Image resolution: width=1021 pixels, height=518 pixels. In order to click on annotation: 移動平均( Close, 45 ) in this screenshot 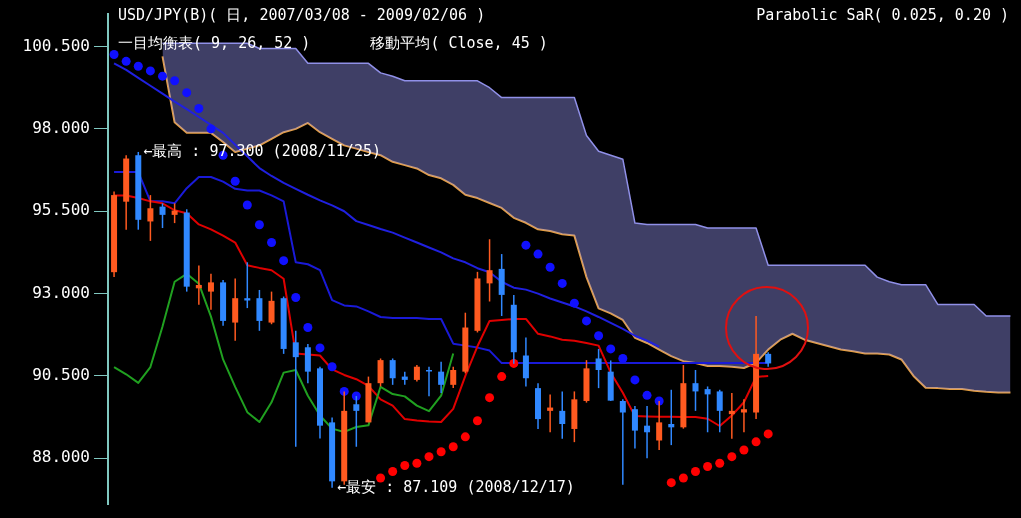, I will do `click(459, 42)`.